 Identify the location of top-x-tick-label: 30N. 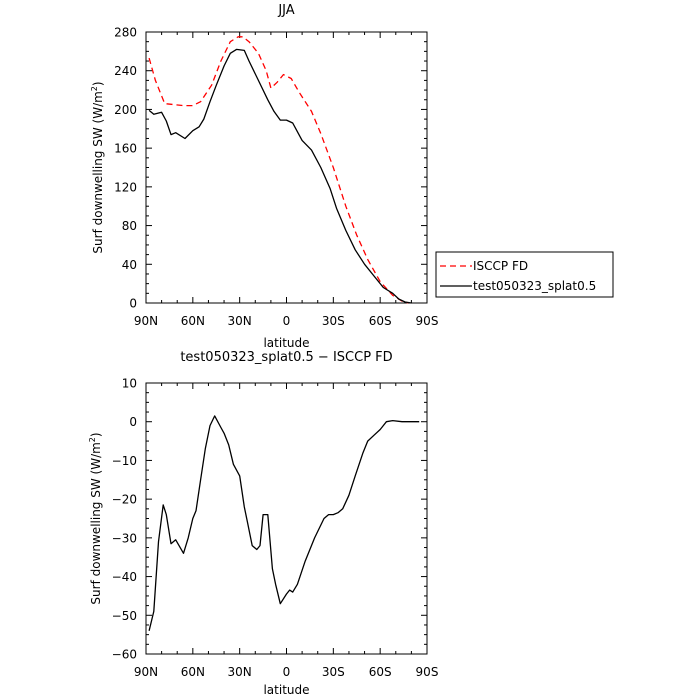
(240, 321).